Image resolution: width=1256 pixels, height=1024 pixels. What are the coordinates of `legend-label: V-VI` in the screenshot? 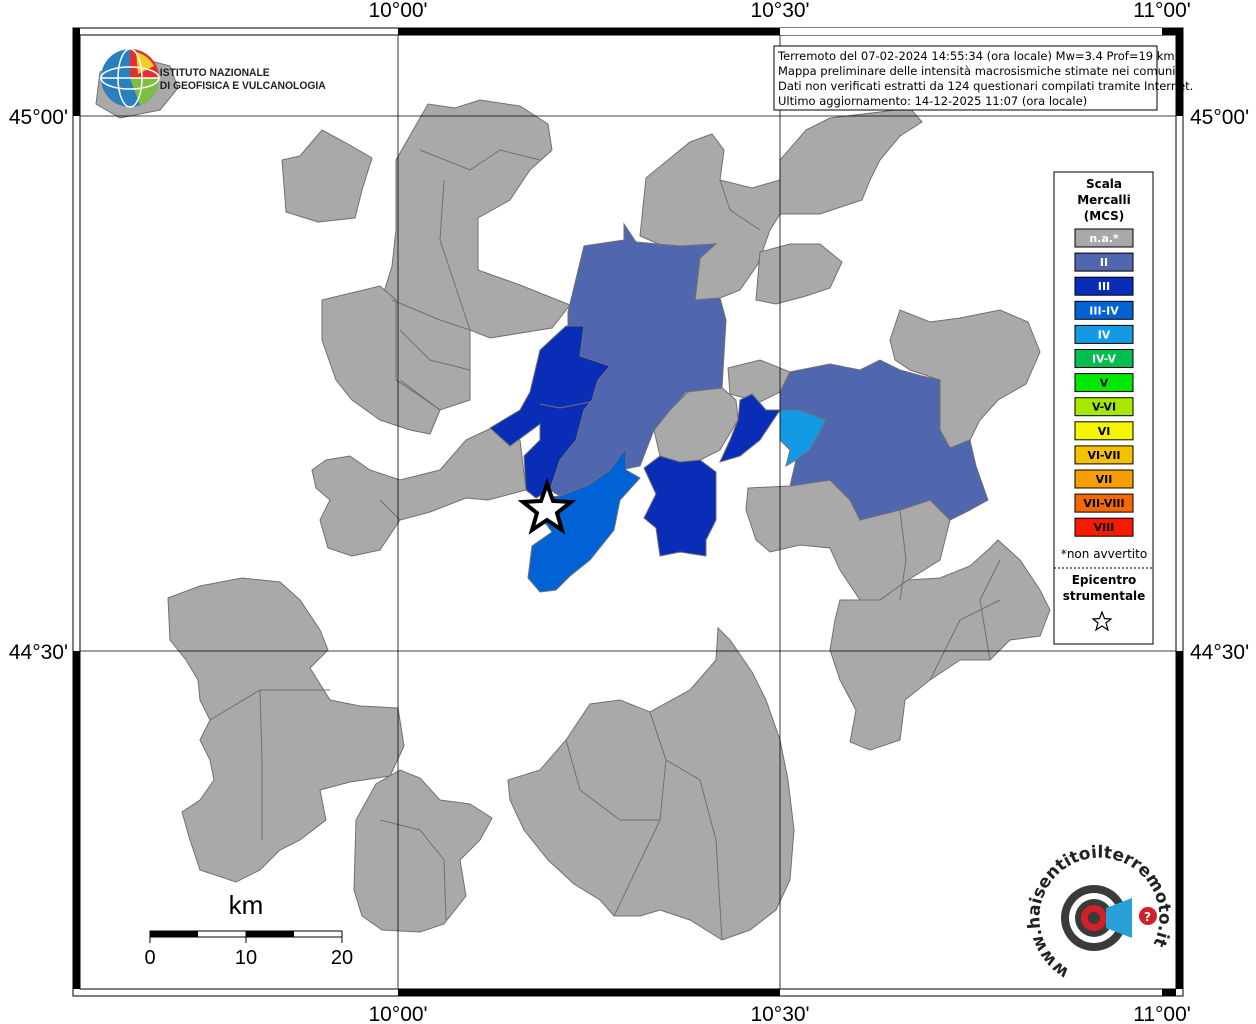 It's located at (1104, 407).